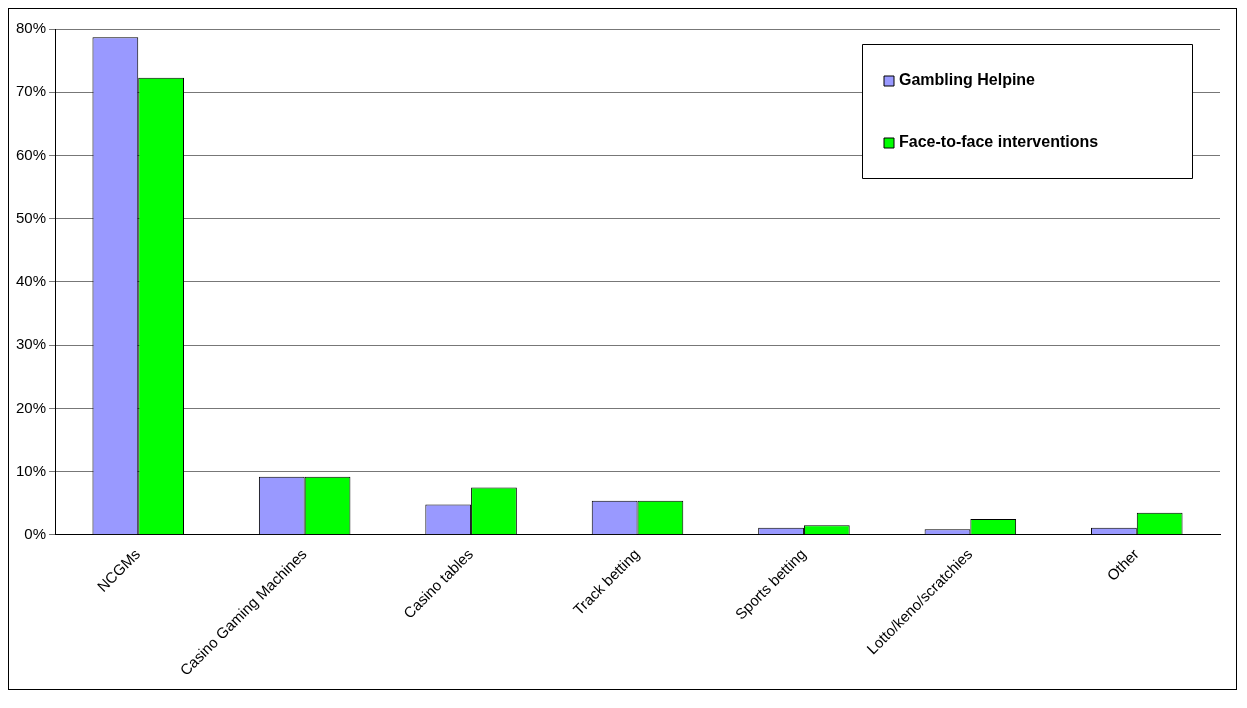  Describe the element at coordinates (31, 281) in the screenshot. I see `y-tick-label: 40%` at that location.